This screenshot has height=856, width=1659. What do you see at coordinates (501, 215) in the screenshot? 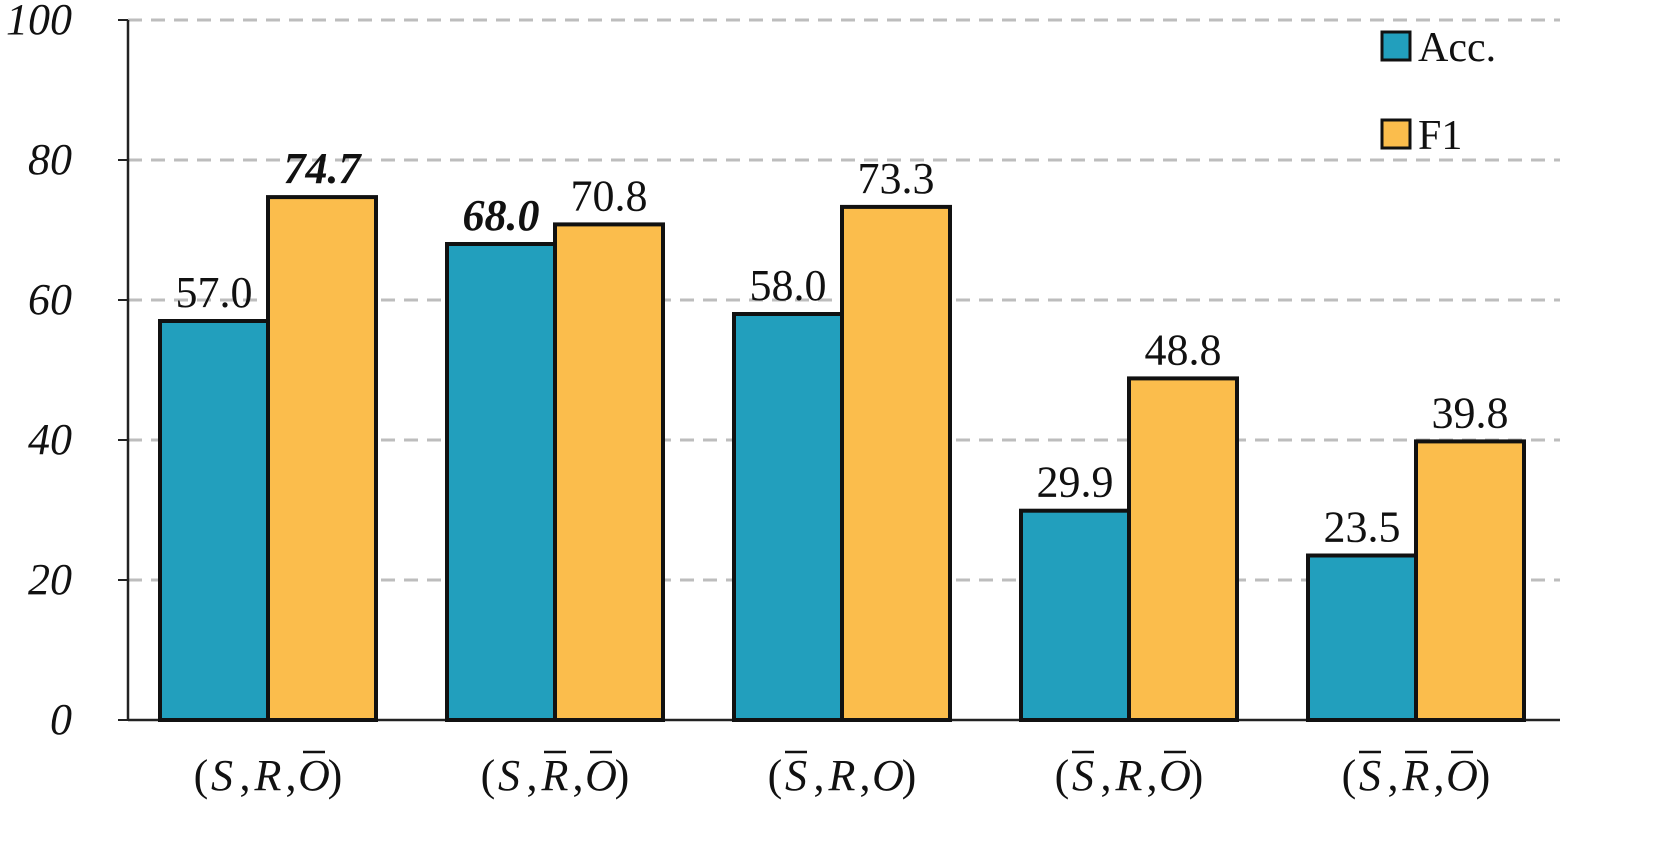
I see `data-label-acc-1: 68.0` at bounding box center [501, 215].